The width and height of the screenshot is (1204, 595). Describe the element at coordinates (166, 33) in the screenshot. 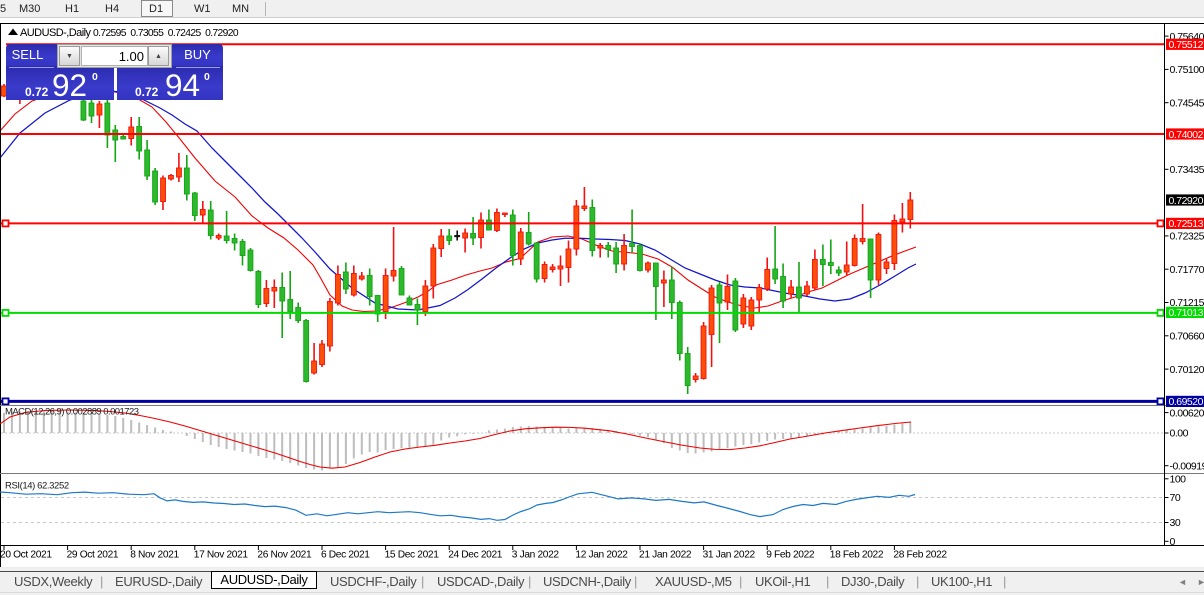

I see `svg-text:0.72595 0.73055 0.72425 0.7: 0.72595 0.73055 0.72425 0.72920` at that location.